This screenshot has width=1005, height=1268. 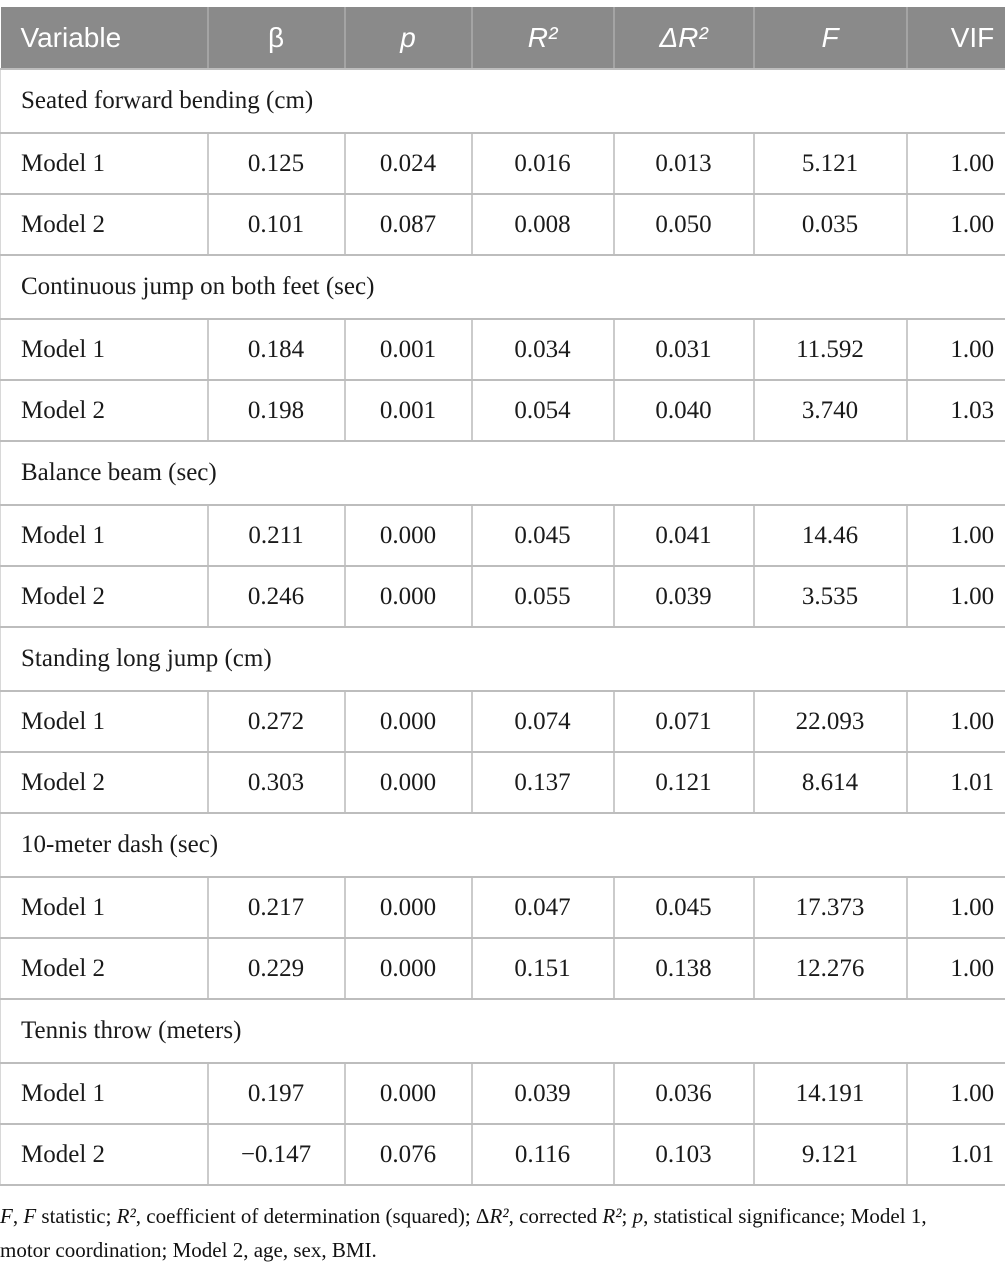 What do you see at coordinates (955, 411) in the screenshot?
I see `cell-vif: 1.03` at bounding box center [955, 411].